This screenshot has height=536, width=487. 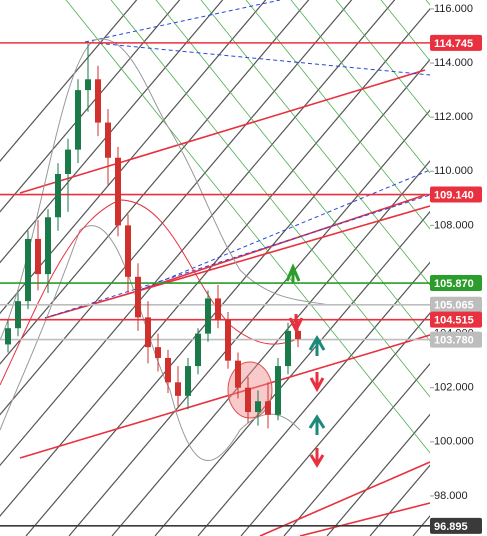 I want to click on signal-arrows, so click(x=305, y=365).